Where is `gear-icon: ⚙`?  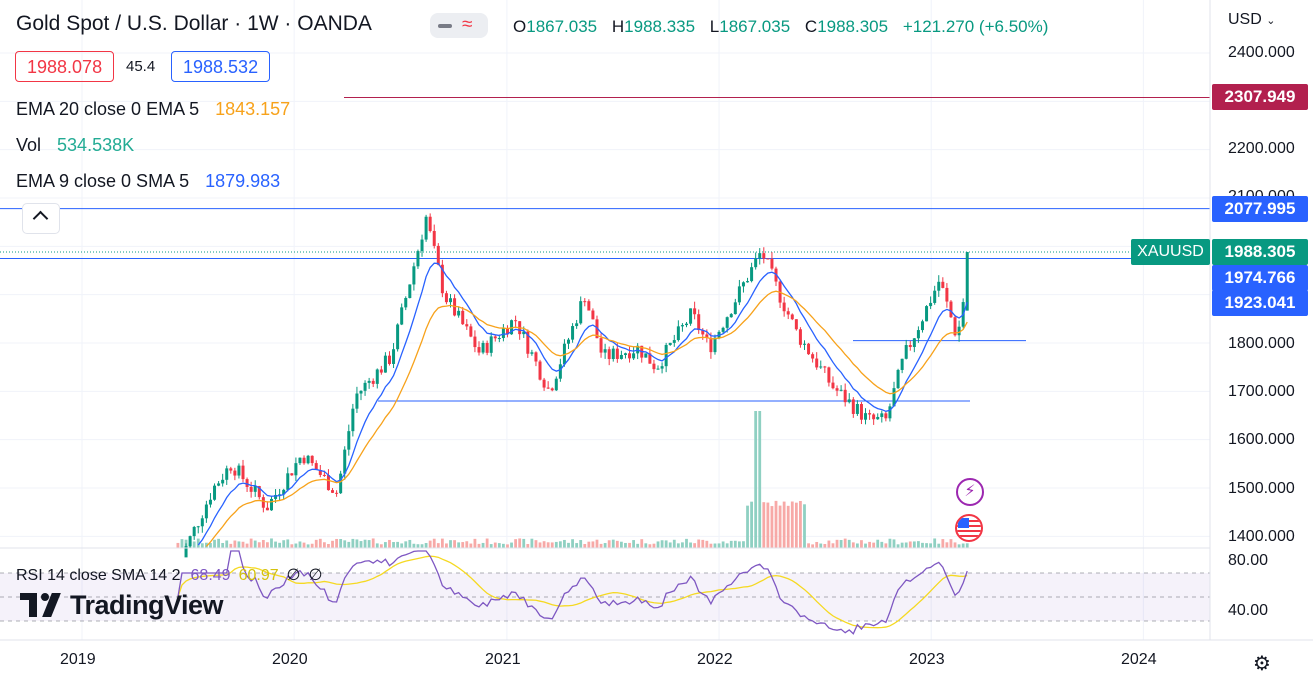 gear-icon: ⚙ is located at coordinates (1262, 664).